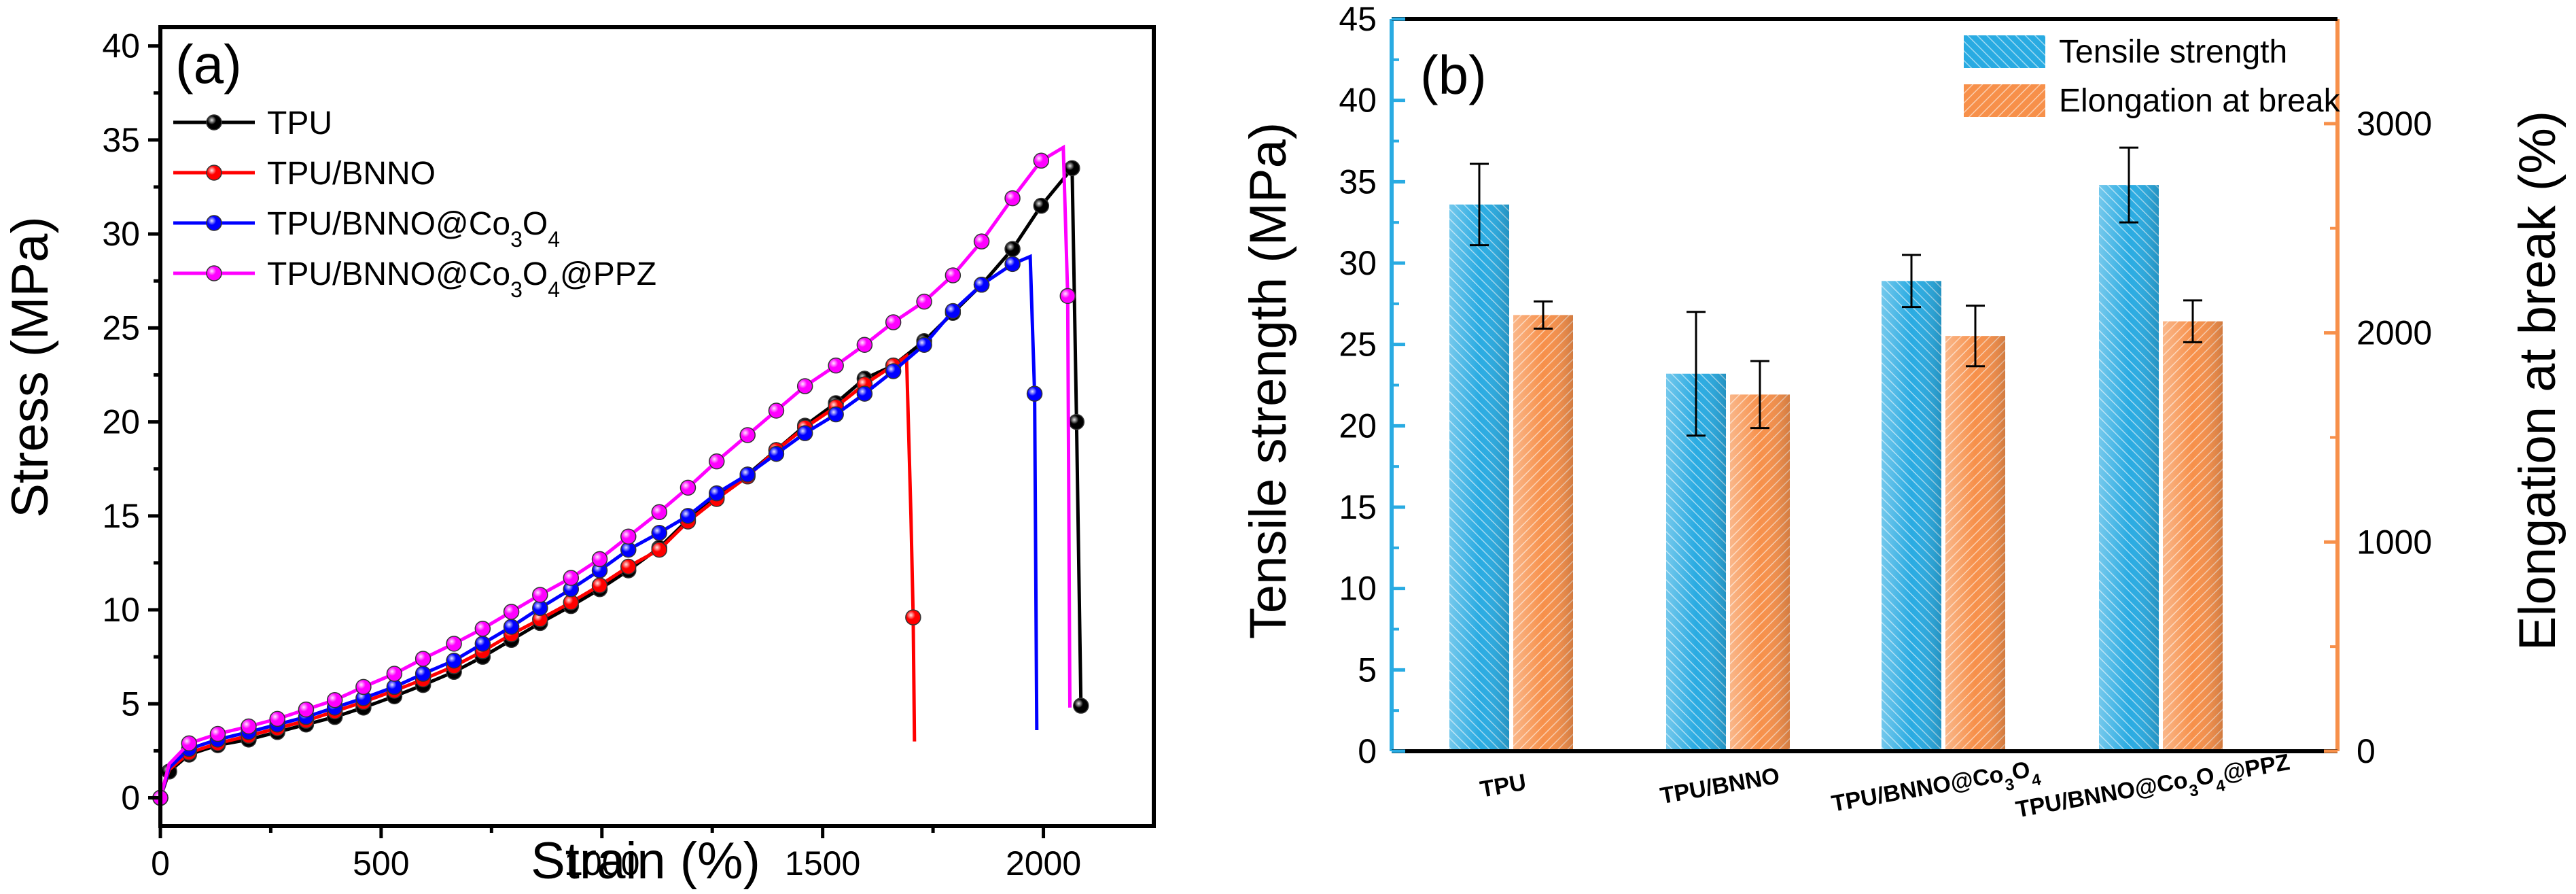 The image size is (2576, 894). I want to click on y-tick-label: 20, so click(121, 422).